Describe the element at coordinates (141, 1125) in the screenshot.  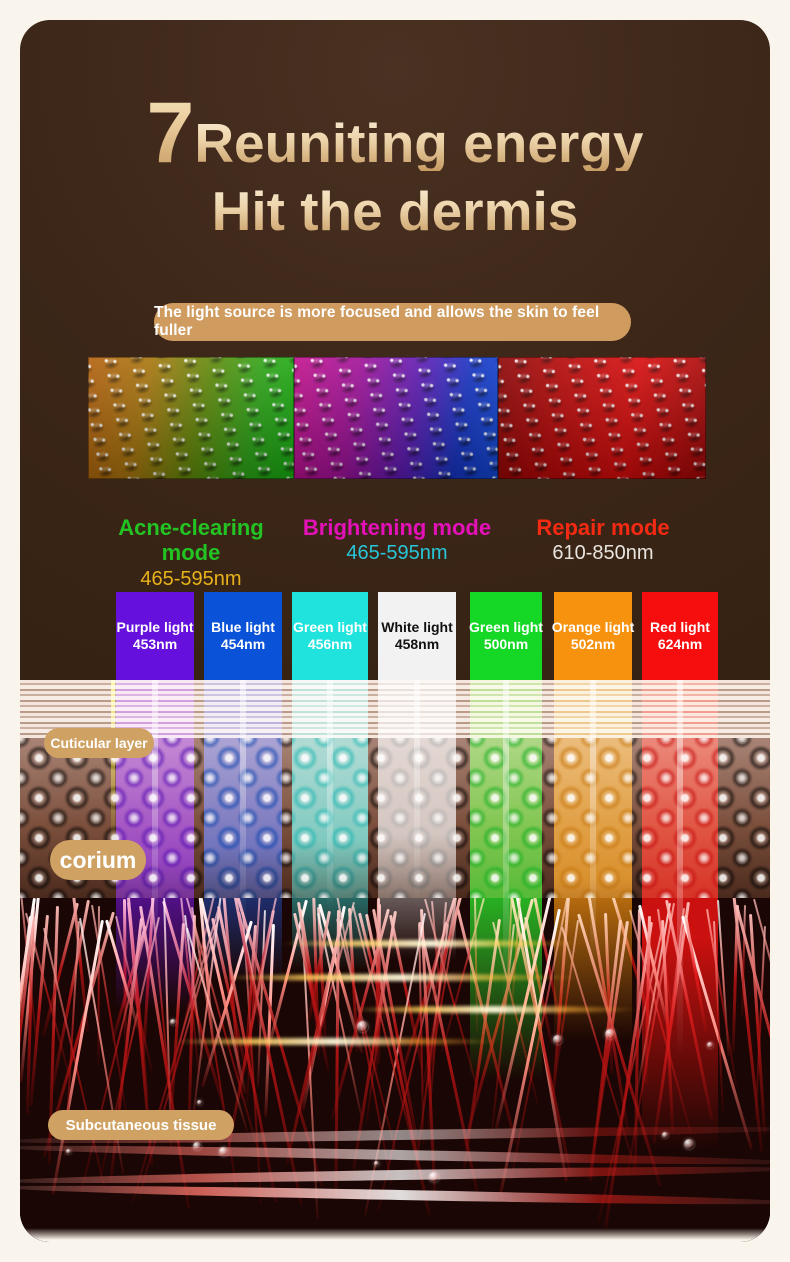
I see `skin-layer-pill-3: Subcutaneous tissue` at that location.